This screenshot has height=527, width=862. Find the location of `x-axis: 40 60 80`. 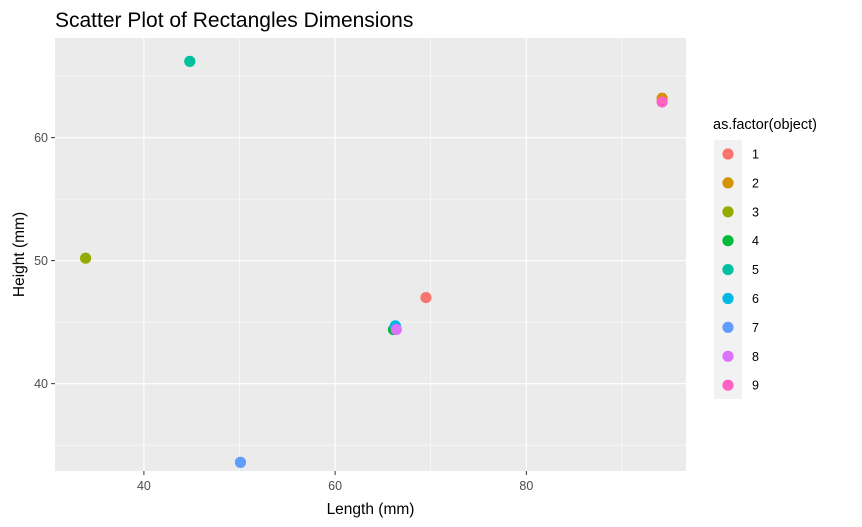

x-axis: 40 60 80 is located at coordinates (335, 482).